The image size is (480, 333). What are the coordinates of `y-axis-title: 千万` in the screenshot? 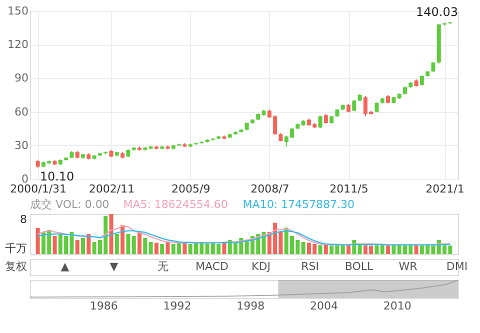 It's located at (16, 248).